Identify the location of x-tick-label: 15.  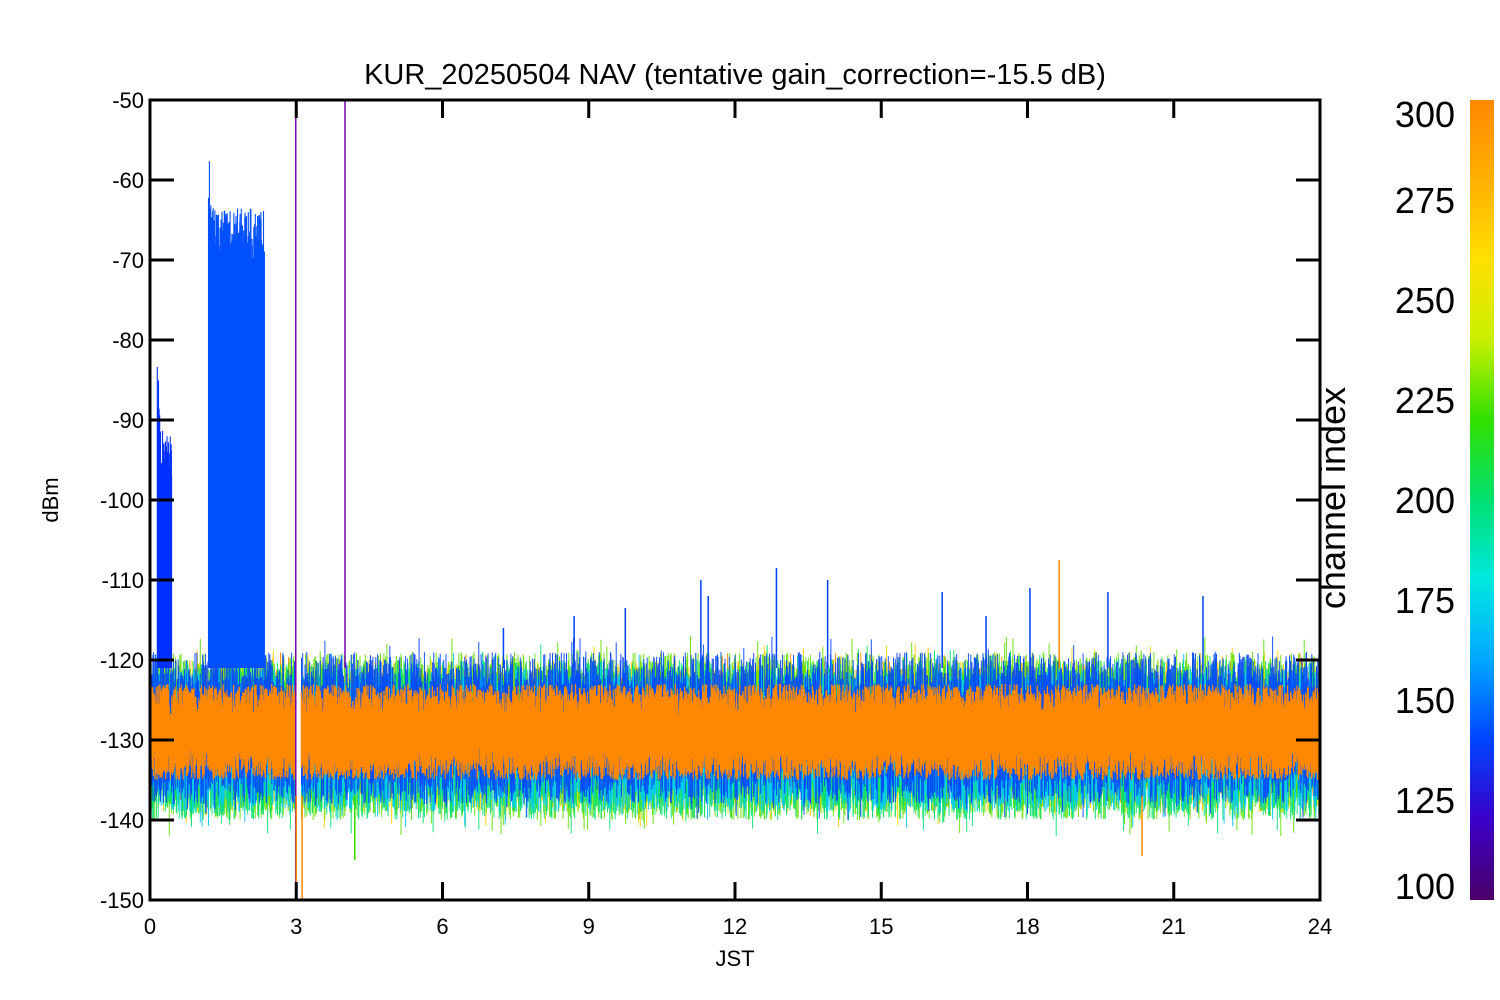
(881, 926).